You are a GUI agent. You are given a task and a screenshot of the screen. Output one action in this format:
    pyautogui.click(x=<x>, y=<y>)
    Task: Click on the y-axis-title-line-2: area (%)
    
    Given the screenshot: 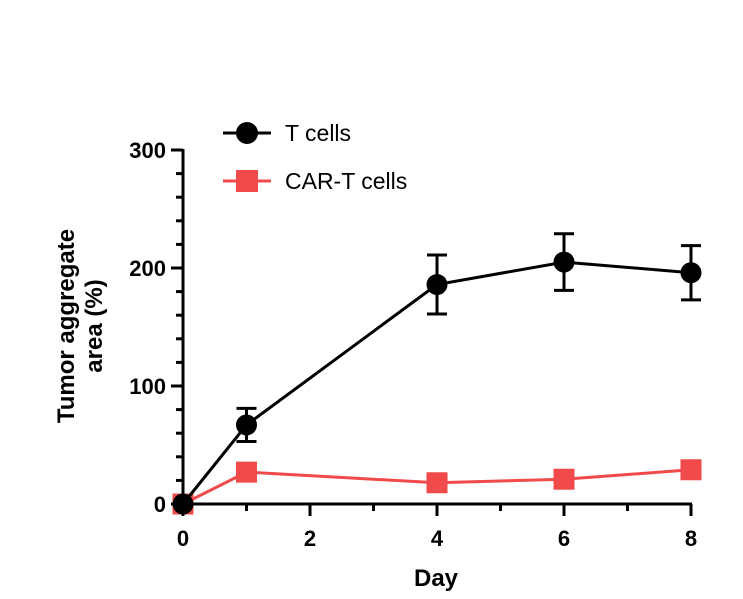 What is the action you would take?
    pyautogui.click(x=94, y=325)
    